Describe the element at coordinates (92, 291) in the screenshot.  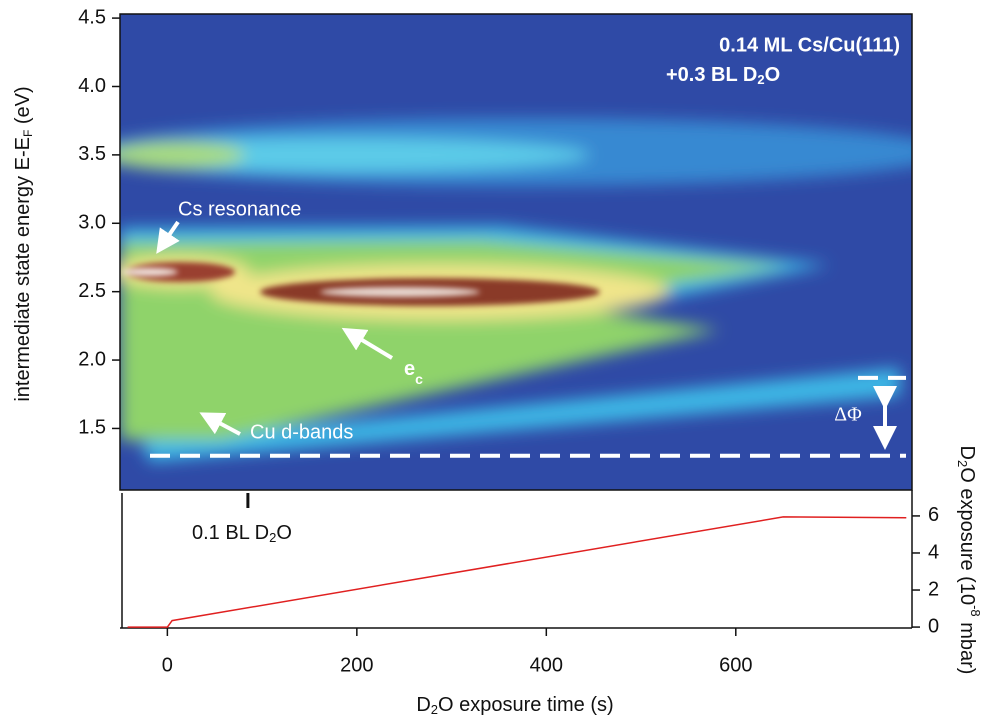
I see `y-tick-label: 2.5` at that location.